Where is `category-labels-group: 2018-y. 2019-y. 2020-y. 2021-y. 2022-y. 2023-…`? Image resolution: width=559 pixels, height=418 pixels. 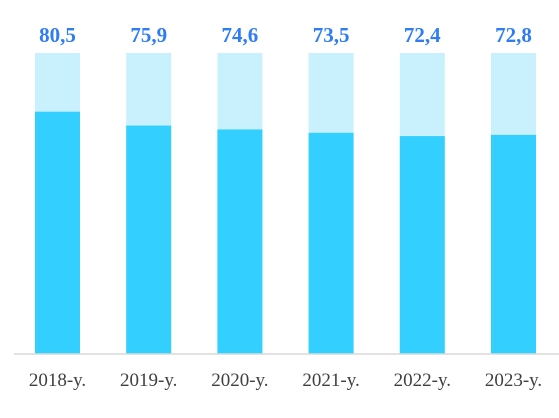
category-labels-group: 2018-y. 2019-y. 2020-y. 2021-y. 2022-y. 2023-… is located at coordinates (285, 380).